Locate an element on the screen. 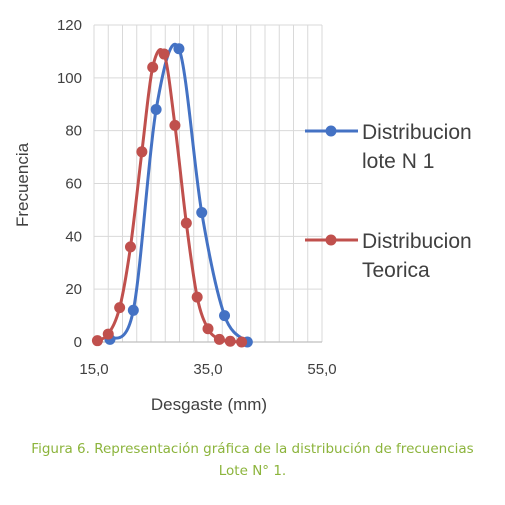 The image size is (505, 505). y-tick-label: 0 is located at coordinates (78, 342).